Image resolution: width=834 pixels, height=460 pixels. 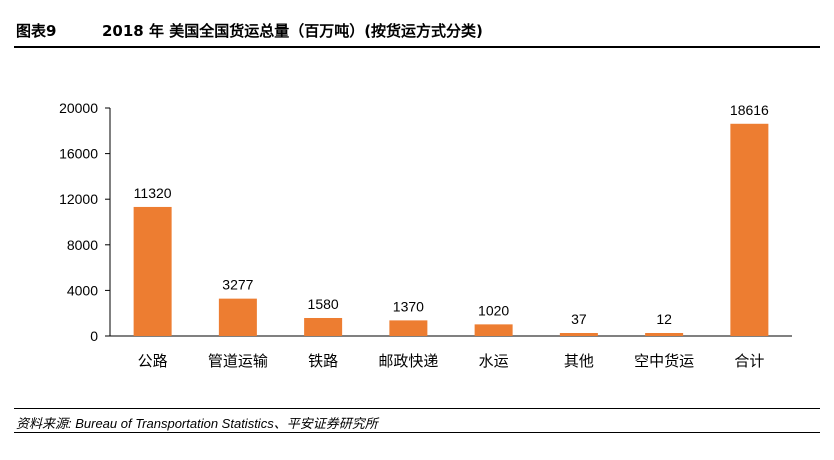 What do you see at coordinates (238, 361) in the screenshot?
I see `category-label-1: 管道运输` at bounding box center [238, 361].